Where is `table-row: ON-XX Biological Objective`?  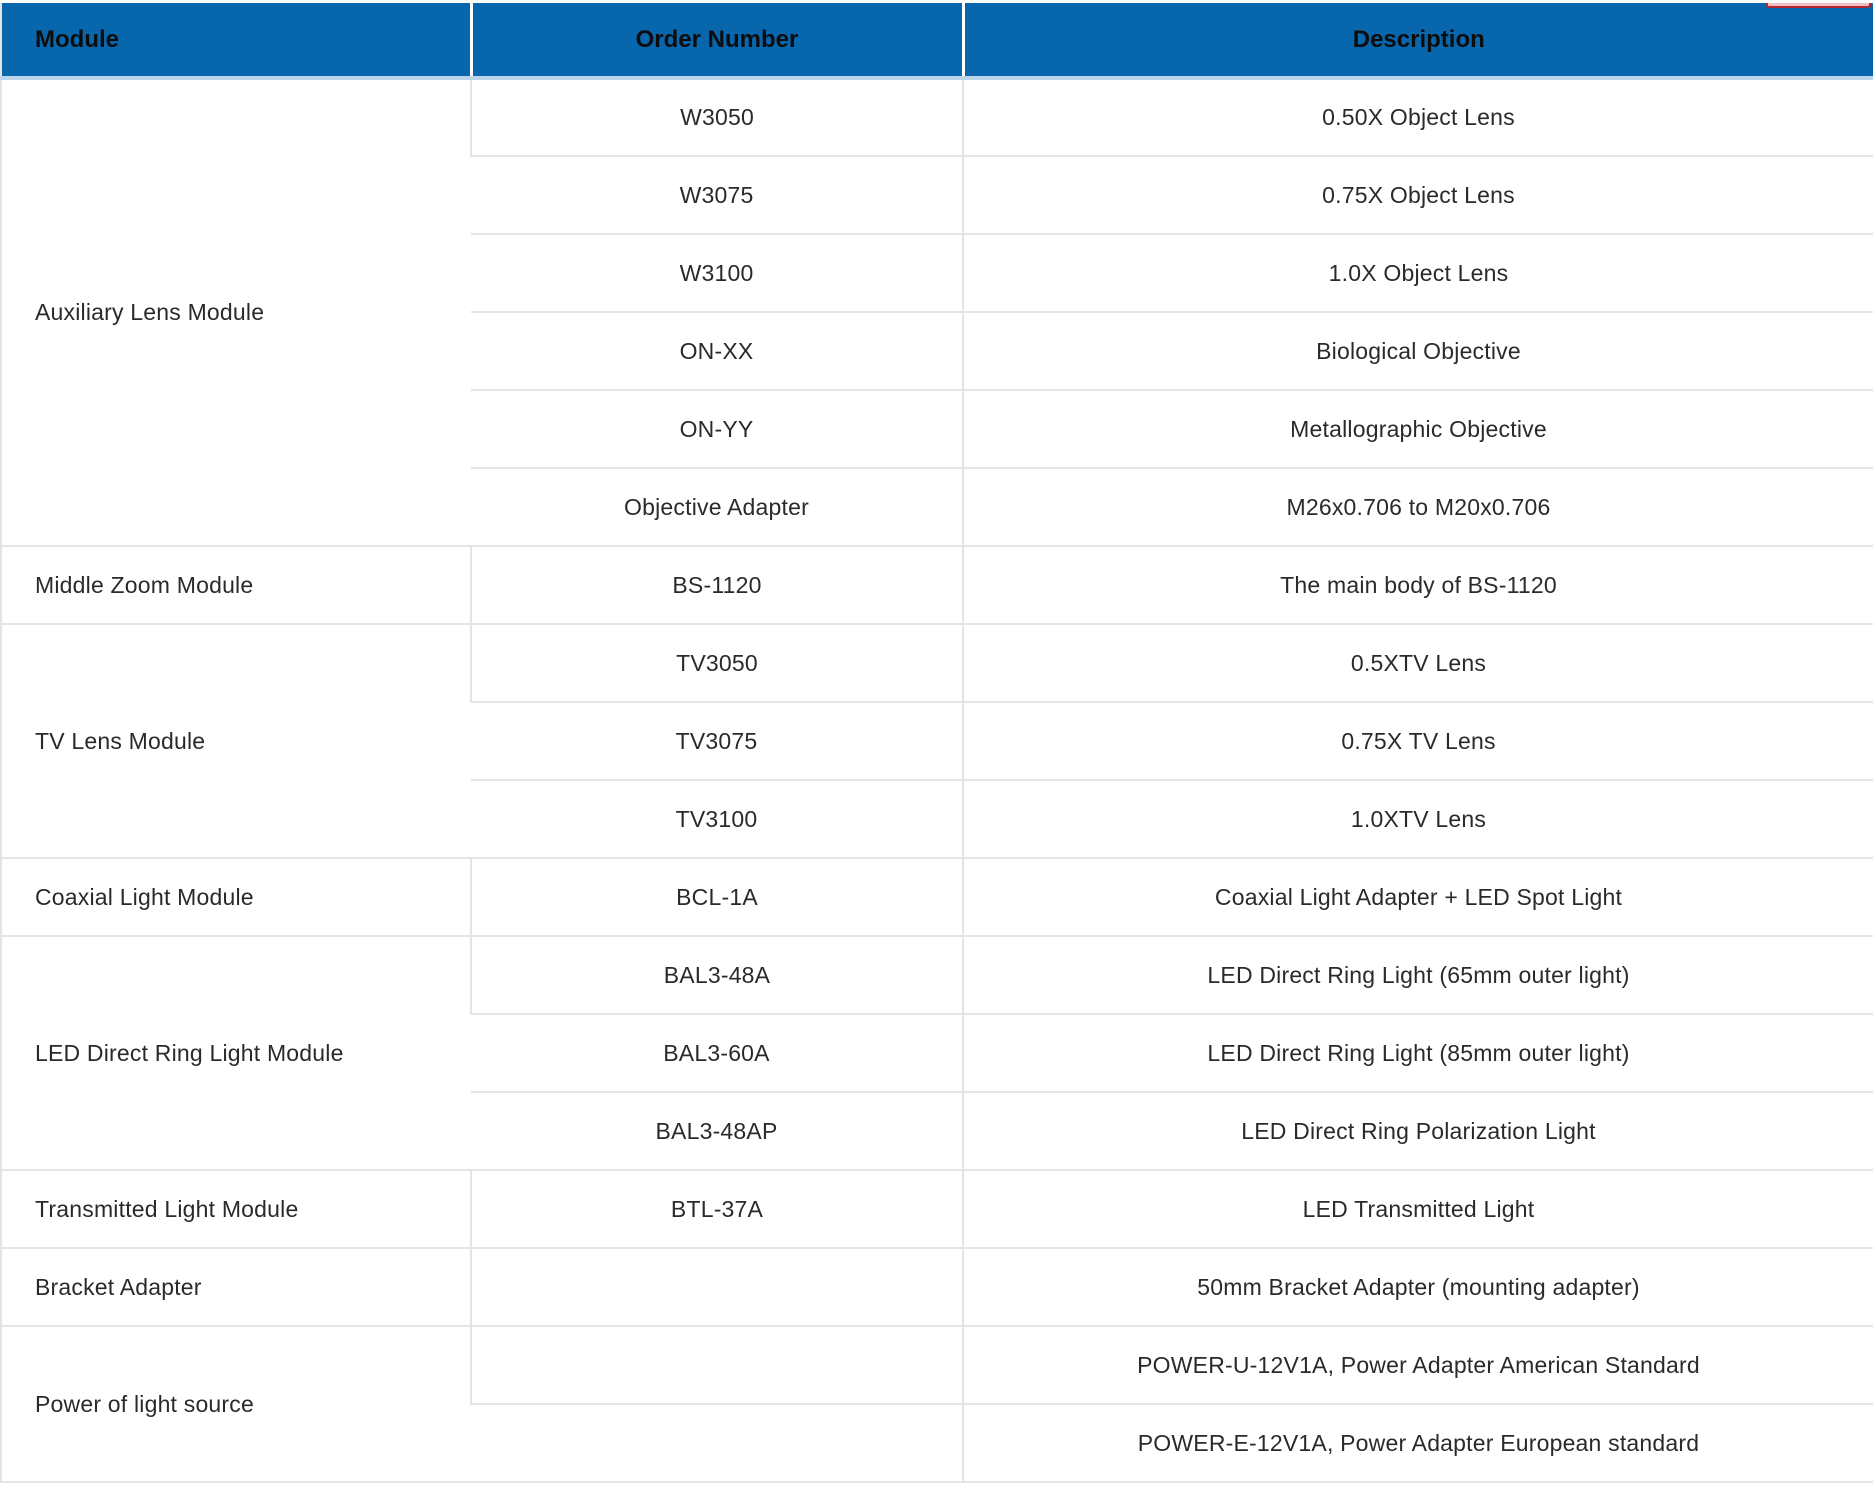 table-row: ON-XX Biological Objective is located at coordinates (937, 350).